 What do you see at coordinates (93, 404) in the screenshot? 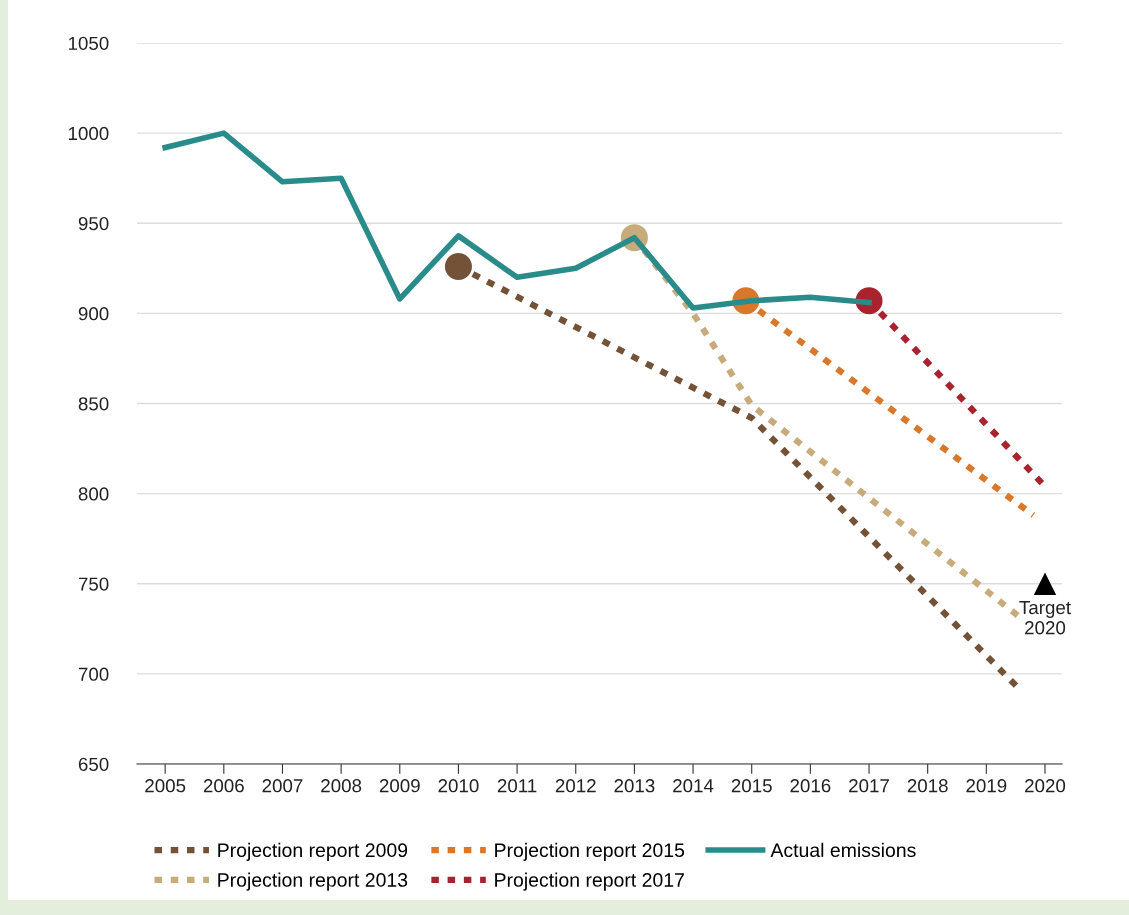
I see `y-tick-label: 850` at bounding box center [93, 404].